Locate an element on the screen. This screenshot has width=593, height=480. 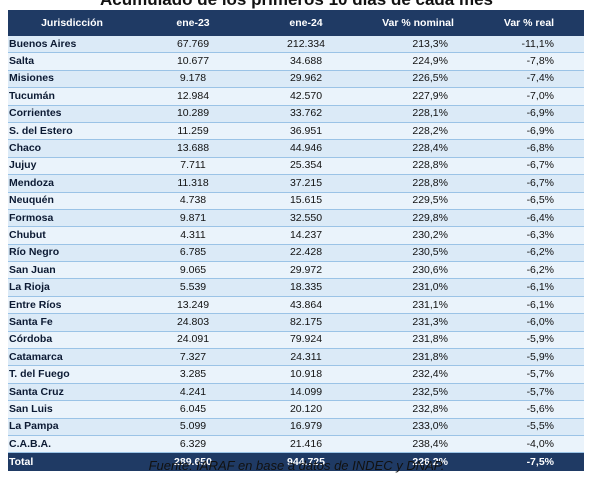
var-nominal-cell: 229,5% is located at coordinates (418, 201).